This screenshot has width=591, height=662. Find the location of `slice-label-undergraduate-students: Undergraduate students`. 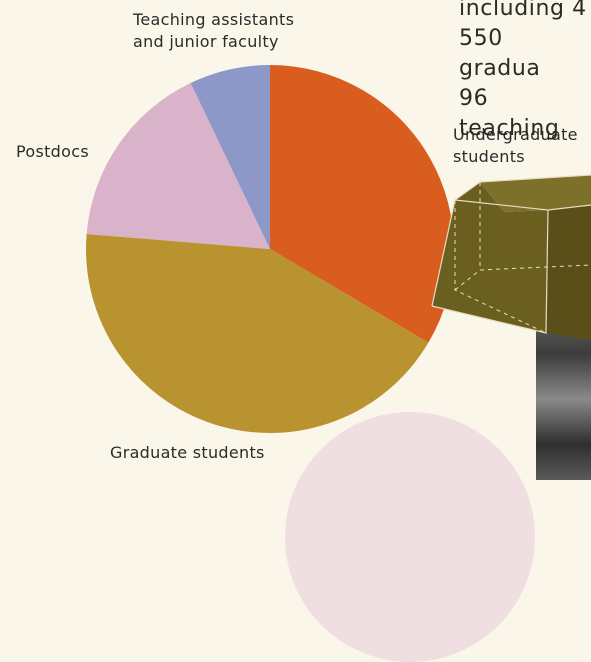

slice-label-undergraduate-students: Undergraduate students is located at coordinates (515, 145).